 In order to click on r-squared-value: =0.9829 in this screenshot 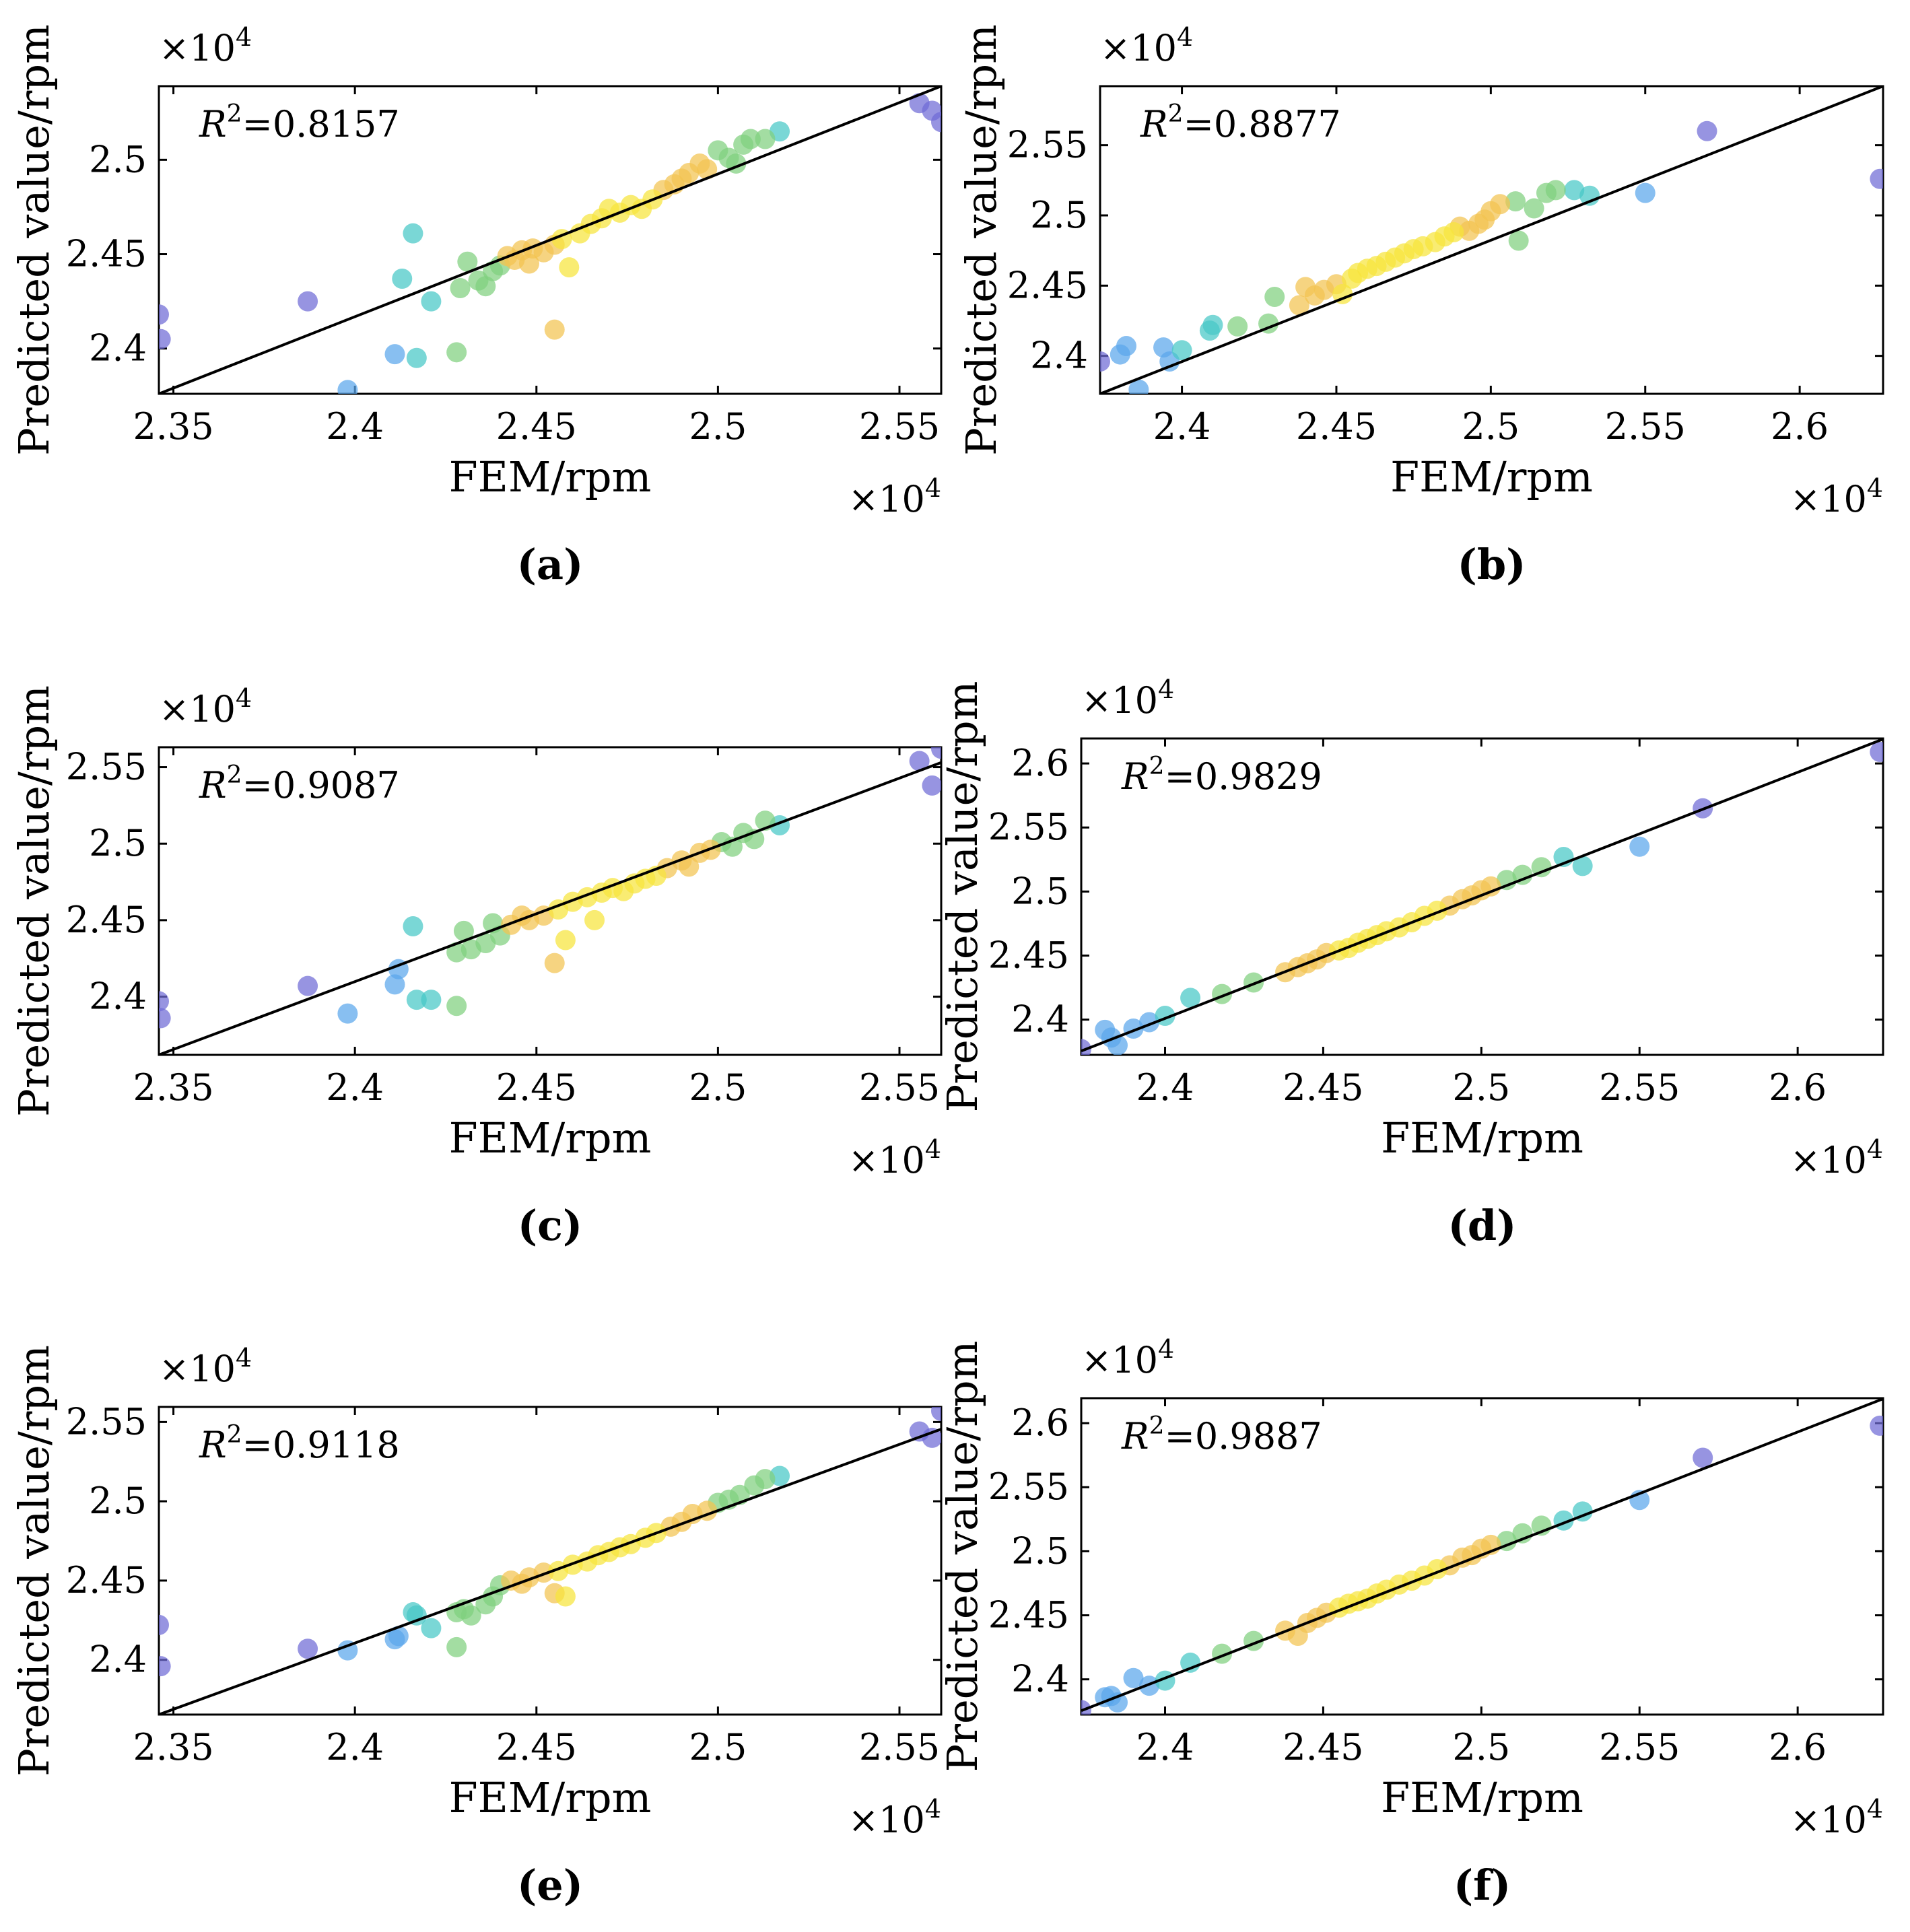, I will do `click(1243, 777)`.